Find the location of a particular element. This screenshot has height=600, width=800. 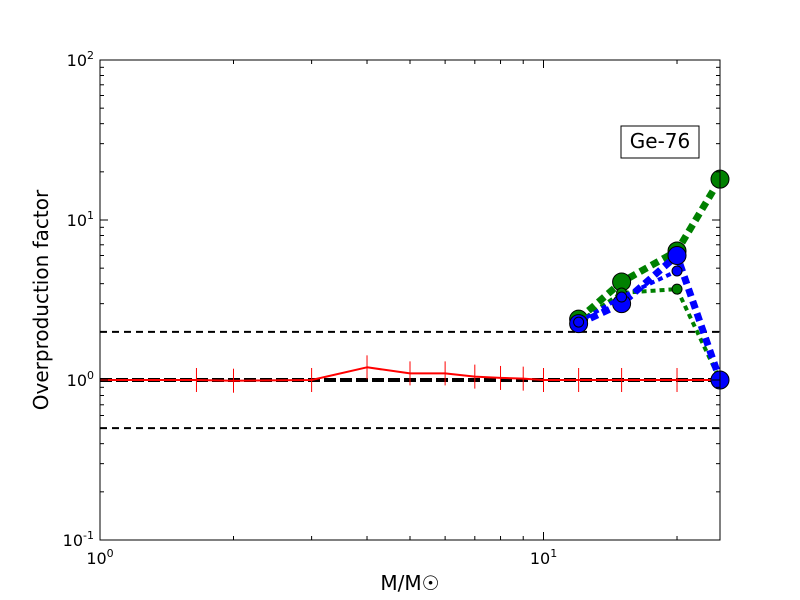

x-tick-label: 10¹ is located at coordinates (543, 557).